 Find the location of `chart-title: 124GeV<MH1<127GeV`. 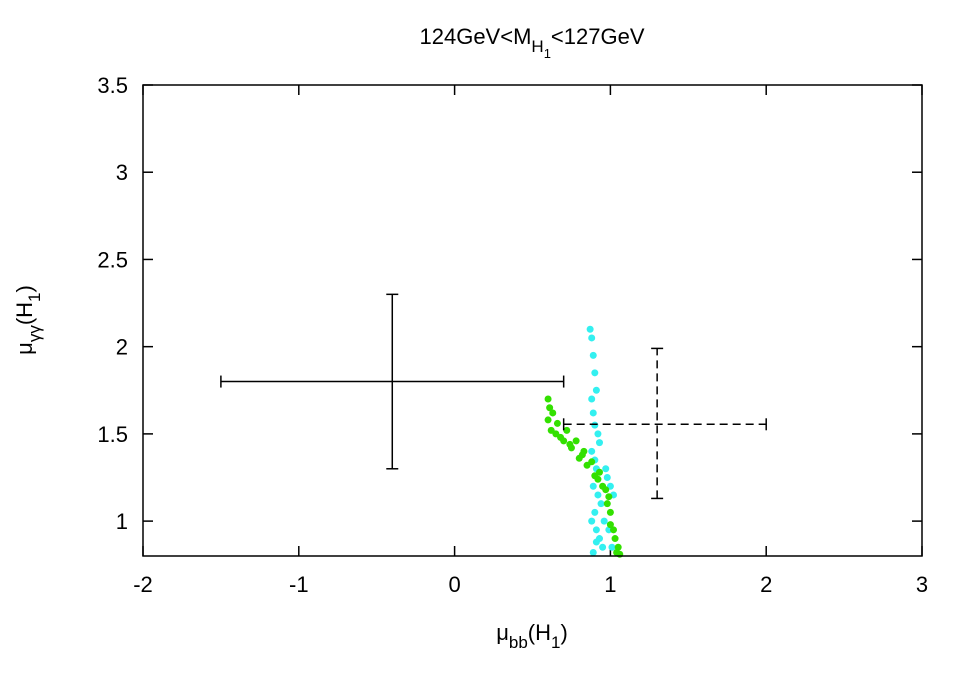

chart-title: 124GeV<MH1<127GeV is located at coordinates (532, 42).